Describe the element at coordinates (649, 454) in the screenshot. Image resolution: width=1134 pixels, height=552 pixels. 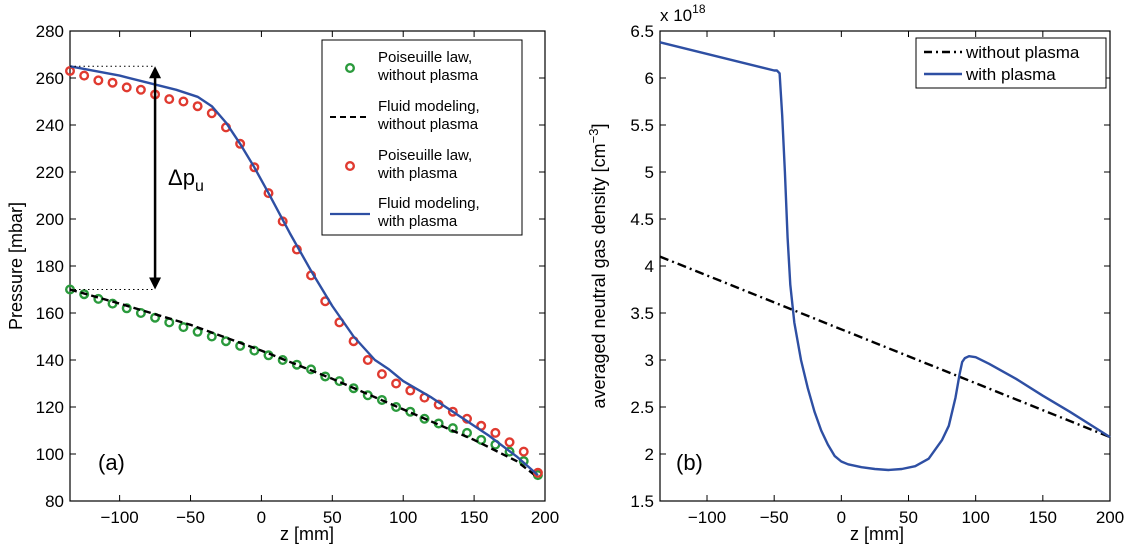
I see `panel-b-ytick-label: 2` at that location.